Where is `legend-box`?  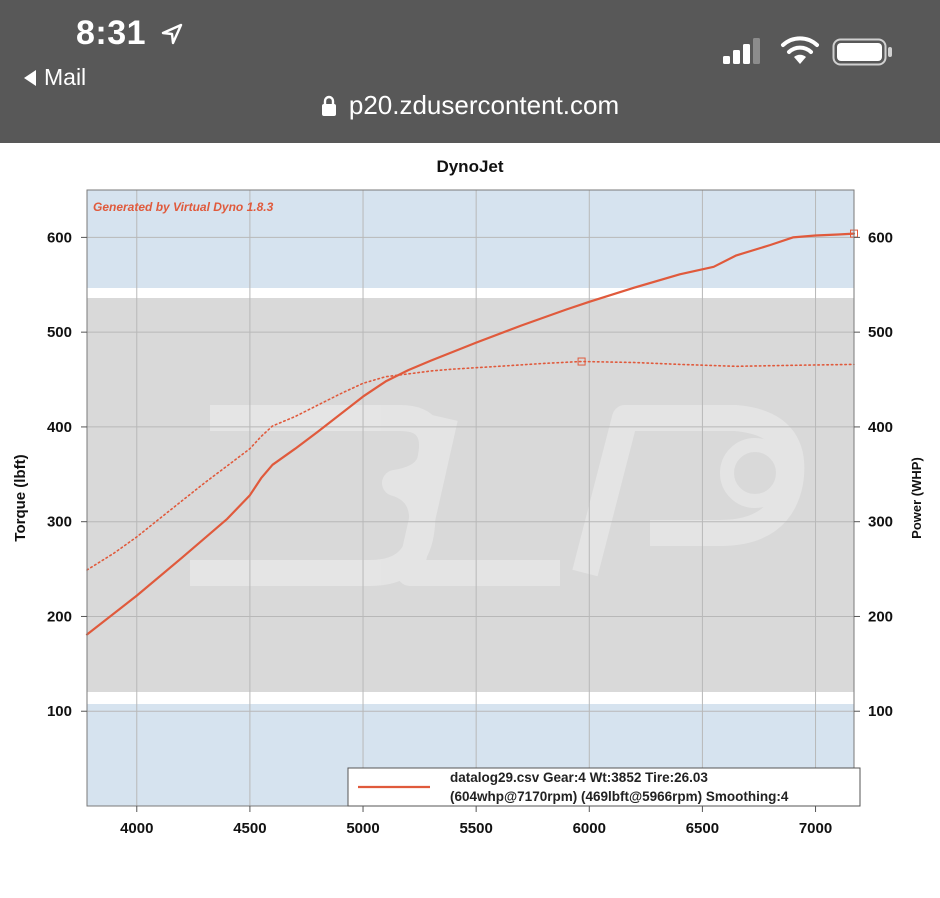
legend-box is located at coordinates (604, 787).